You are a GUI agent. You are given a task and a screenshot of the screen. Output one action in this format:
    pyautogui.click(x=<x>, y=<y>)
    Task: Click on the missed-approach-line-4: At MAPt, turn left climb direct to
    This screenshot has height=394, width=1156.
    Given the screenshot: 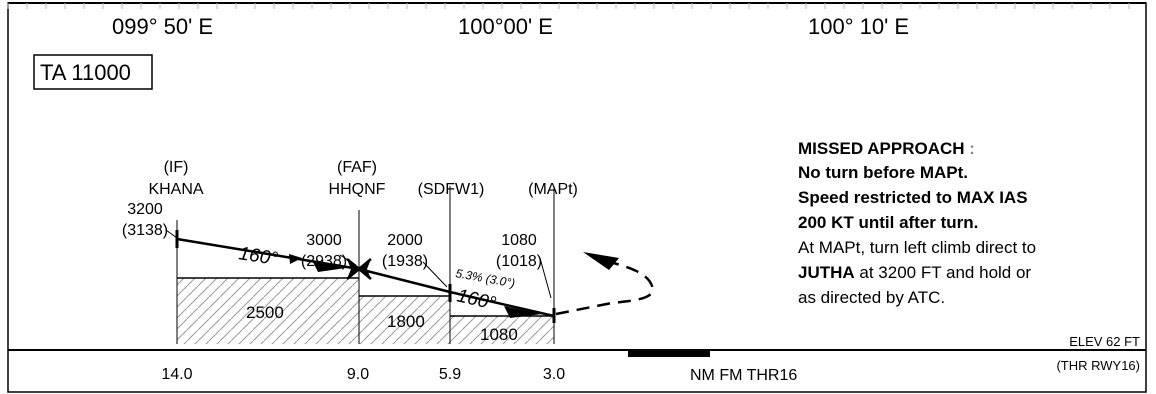 What is the action you would take?
    pyautogui.click(x=917, y=247)
    